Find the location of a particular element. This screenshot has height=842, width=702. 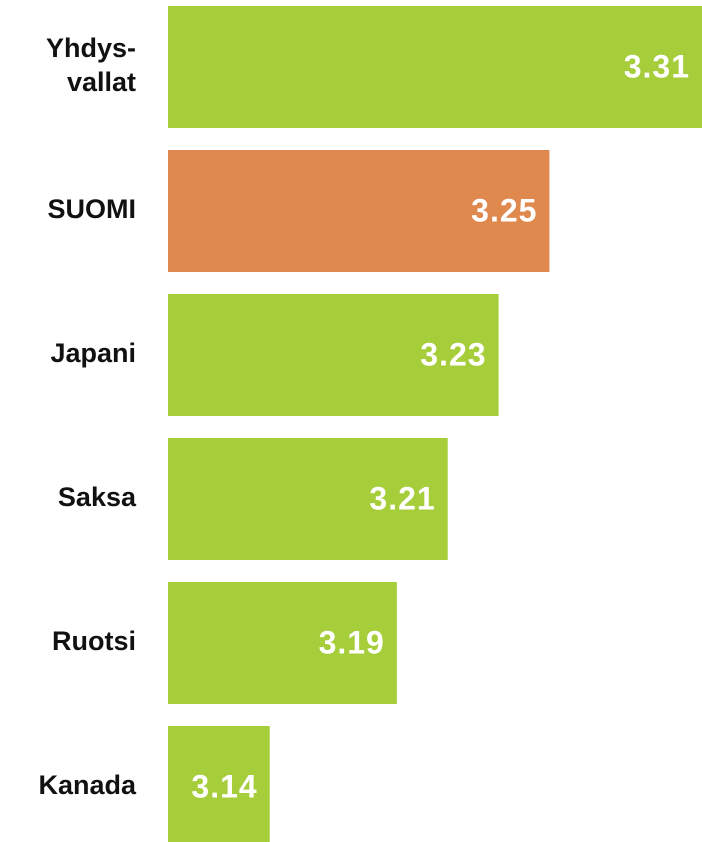

category-label: Saksa is located at coordinates (97, 497).